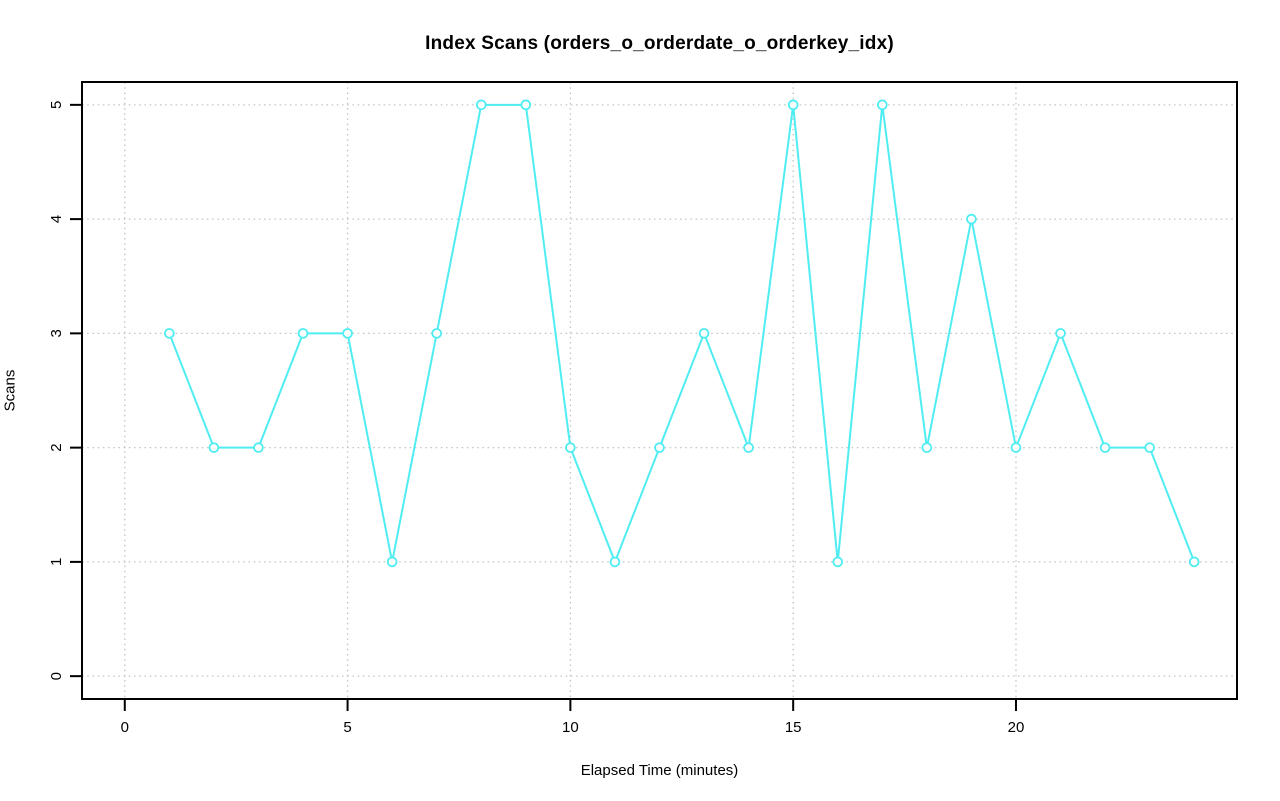 Image resolution: width=1280 pixels, height=801 pixels. I want to click on x-tick-label: 15, so click(793, 727).